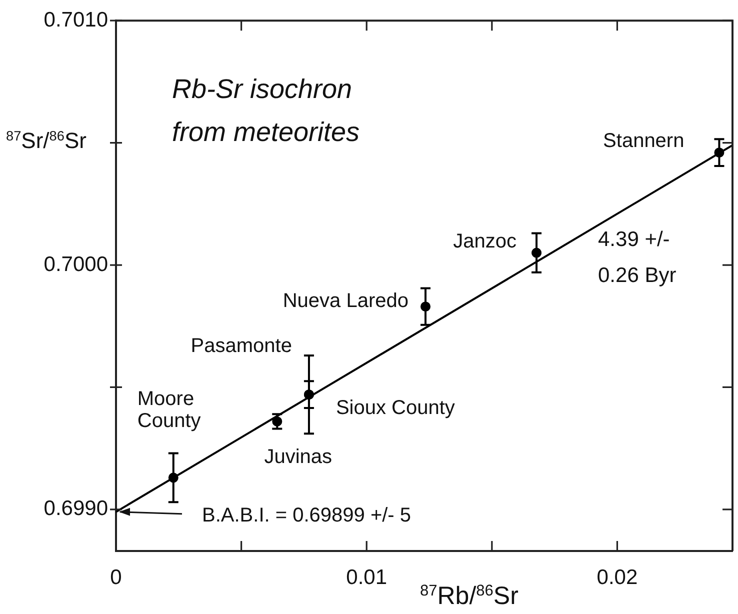 This screenshot has height=614, width=738. What do you see at coordinates (485, 241) in the screenshot?
I see `series-label: Janzoc` at bounding box center [485, 241].